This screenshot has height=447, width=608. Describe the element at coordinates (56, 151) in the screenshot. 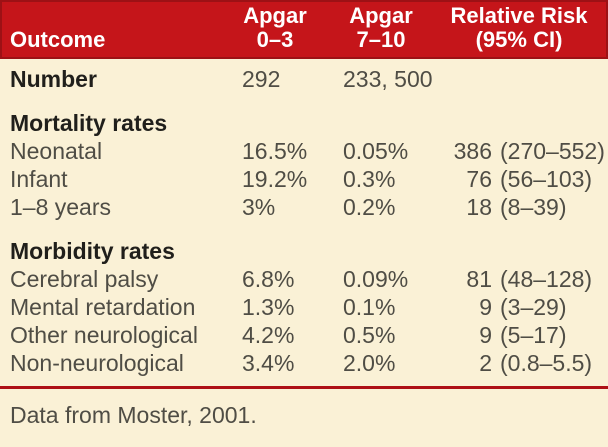

I see `row-label: Neonatal` at that location.